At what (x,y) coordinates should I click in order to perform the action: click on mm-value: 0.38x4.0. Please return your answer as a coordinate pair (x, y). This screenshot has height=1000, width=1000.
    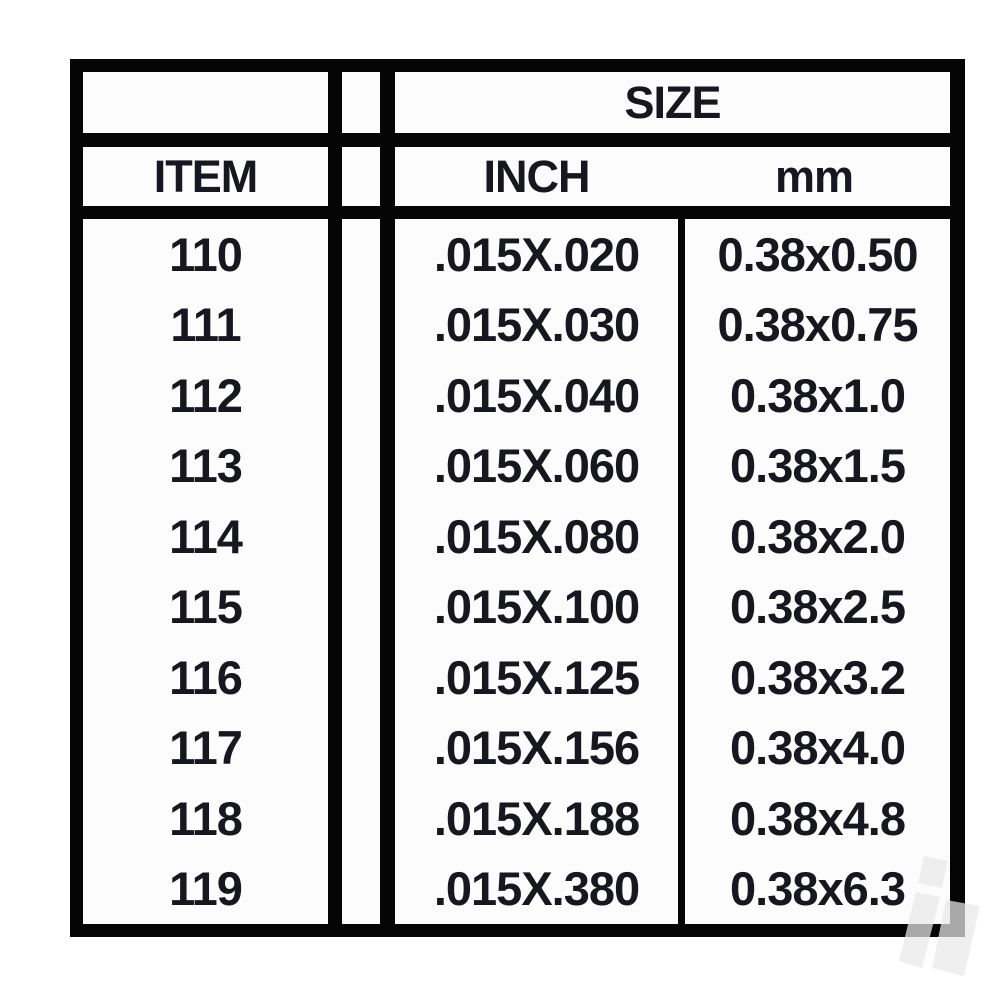
    Looking at the image, I should click on (818, 748).